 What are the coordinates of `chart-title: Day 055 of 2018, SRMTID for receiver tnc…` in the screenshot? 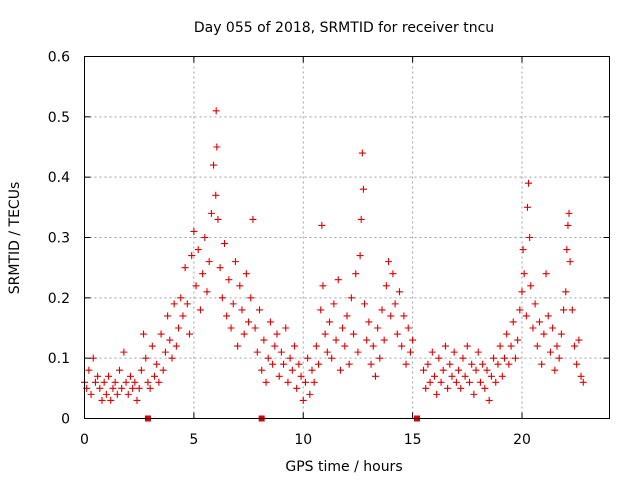 It's located at (344, 28).